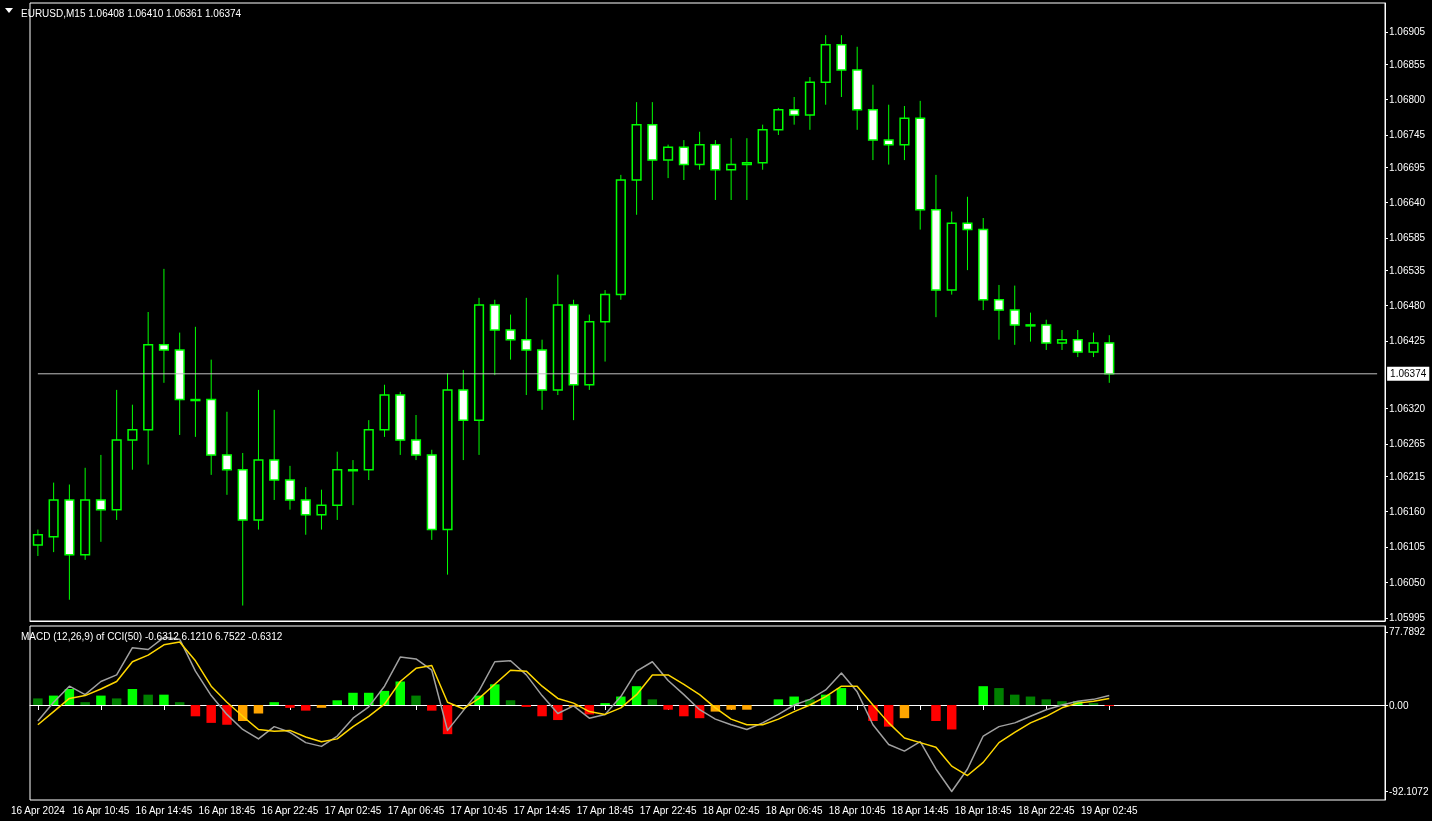 Image resolution: width=1432 pixels, height=821 pixels. Describe the element at coordinates (1407, 238) in the screenshot. I see `y-tick-label: 1.06585` at that location.